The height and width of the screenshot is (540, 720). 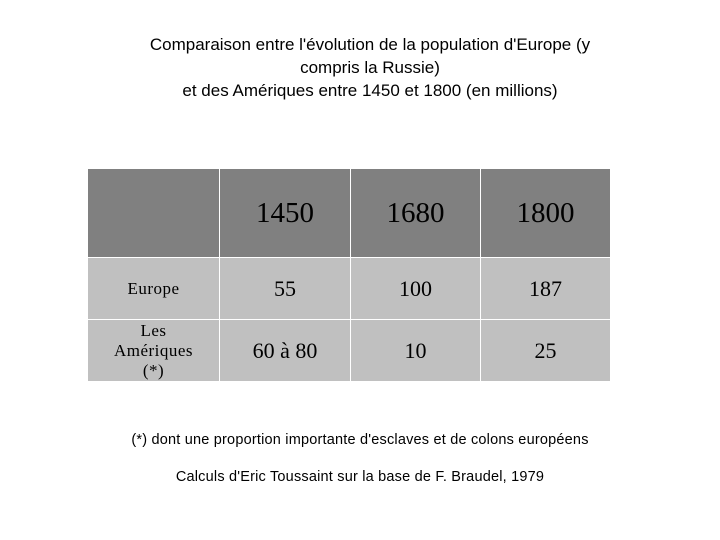 I want to click on title-line-2: compris la Russie), so click(x=370, y=67).